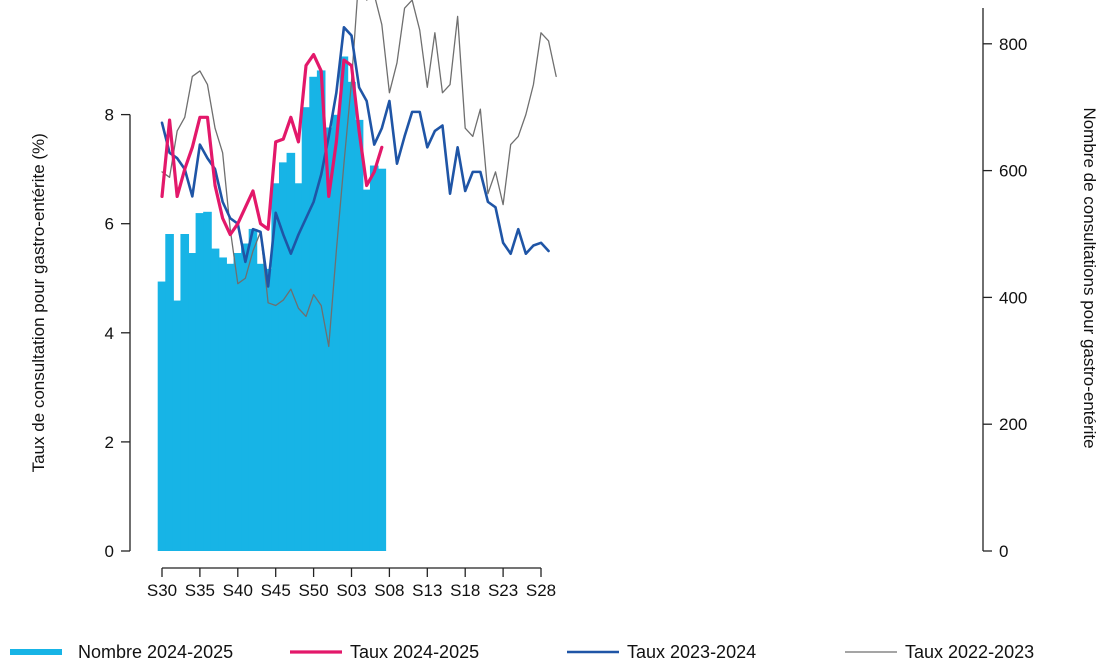 The height and width of the screenshot is (668, 1103). Describe the element at coordinates (1003, 551) in the screenshot. I see `right-axis-tick-label: 0` at that location.